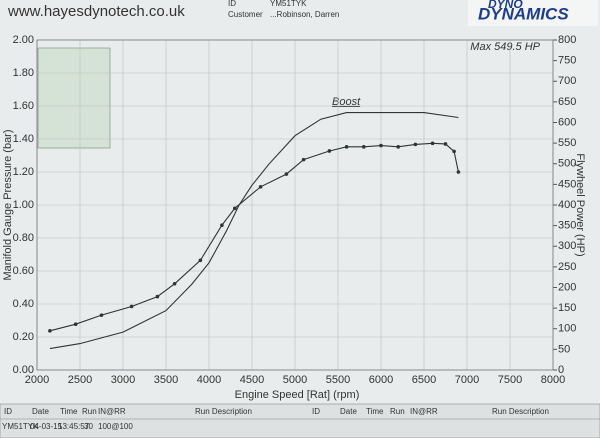  Describe the element at coordinates (295, 380) in the screenshot. I see `x-tick-label: 5000` at that location.